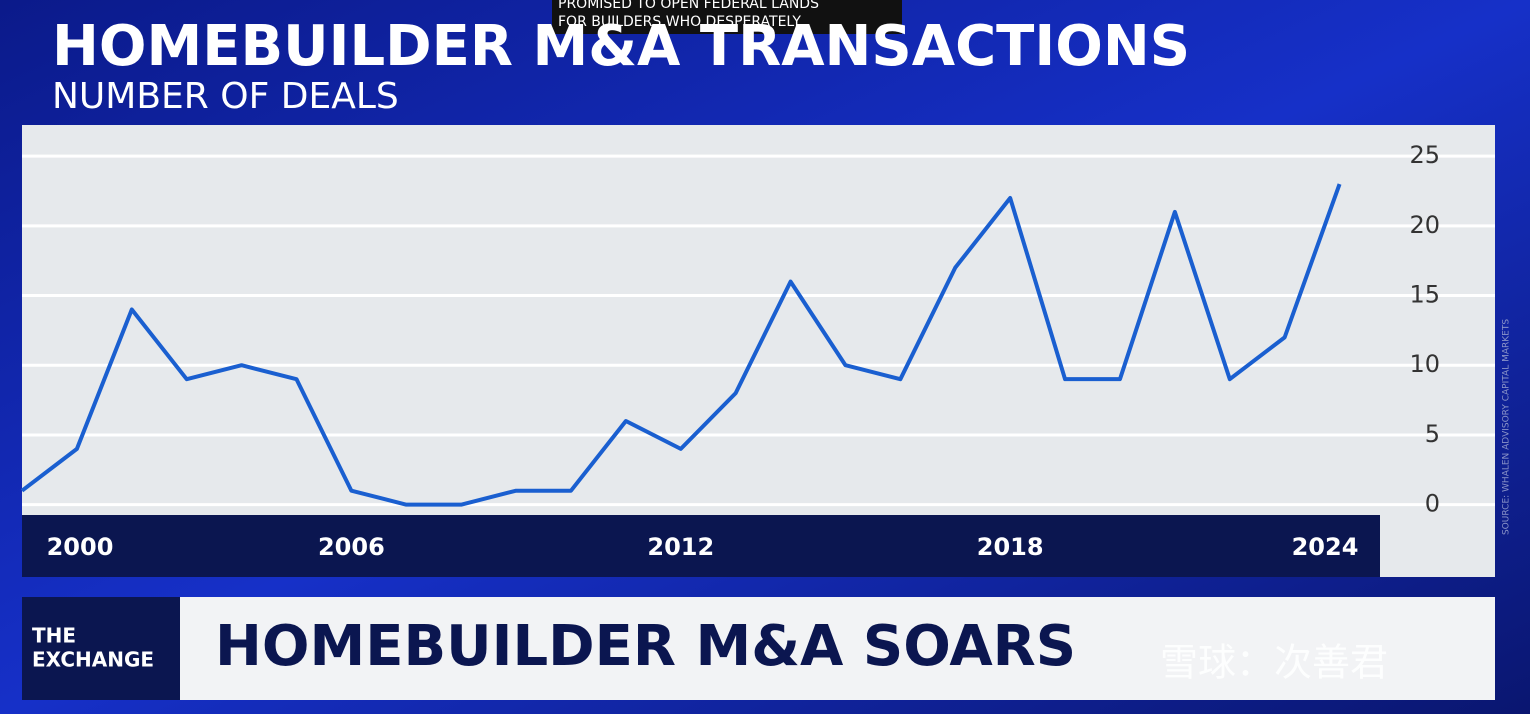 The image size is (1530, 714). I want to click on x-tick-label: 2024, so click(1325, 547).